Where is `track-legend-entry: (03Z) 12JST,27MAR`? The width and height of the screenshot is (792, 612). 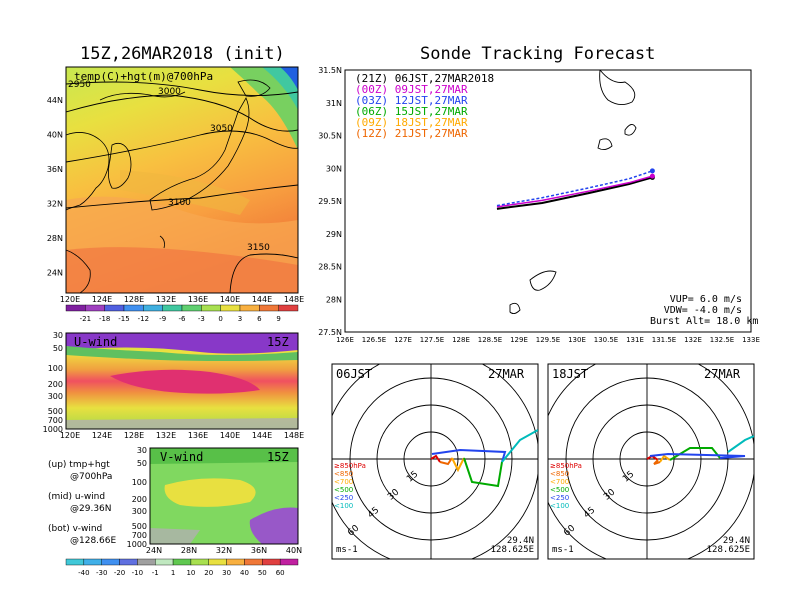
track-legend-entry: (03Z) 12JST,27MAR is located at coordinates (411, 100).